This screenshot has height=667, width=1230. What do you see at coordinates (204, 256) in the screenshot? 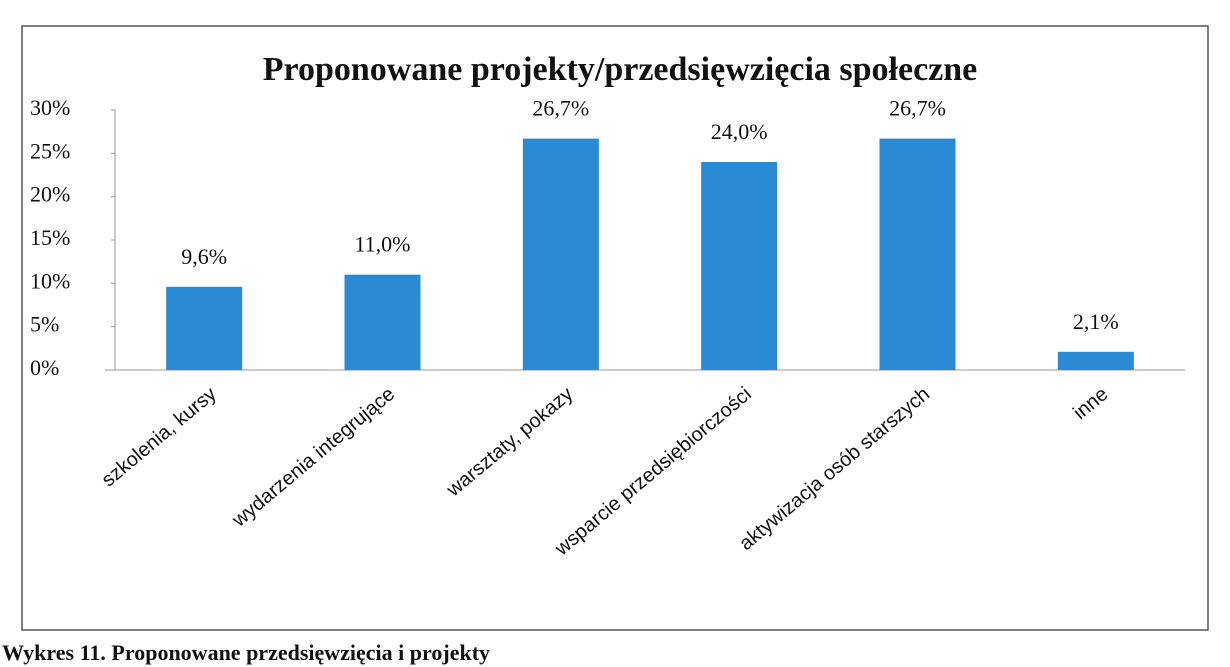
I see `value-label: 9,6%` at bounding box center [204, 256].